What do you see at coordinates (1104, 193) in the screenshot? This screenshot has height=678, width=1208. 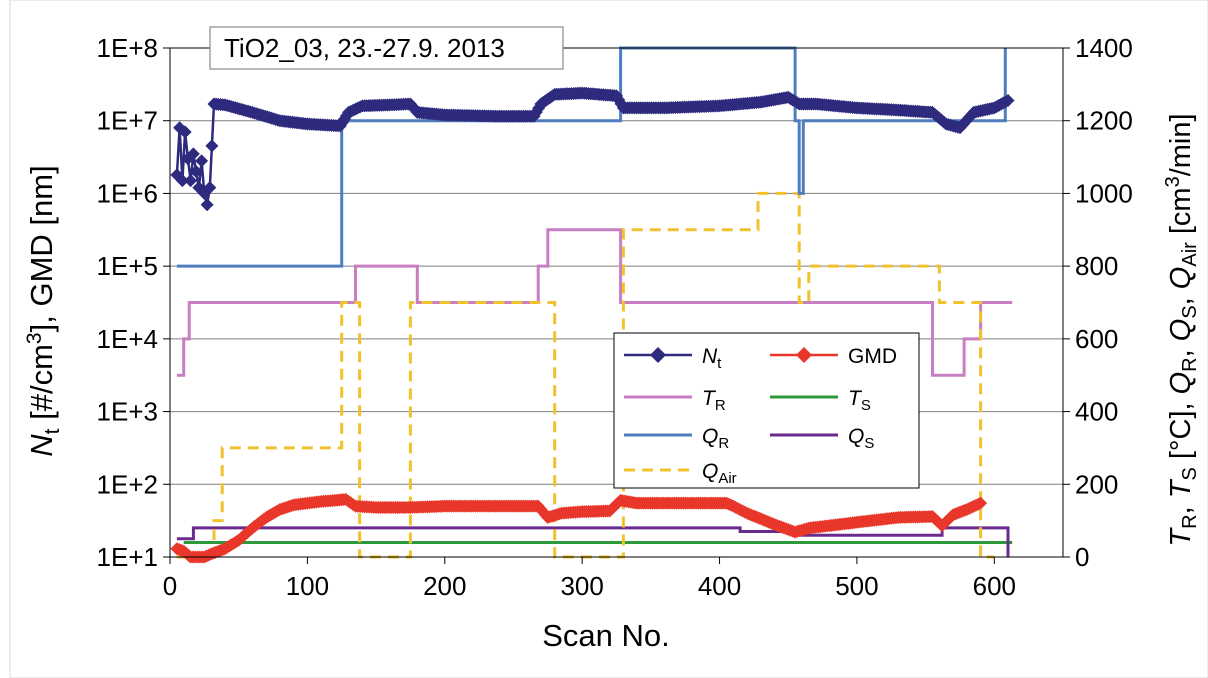 I see `y-right-tick-label-5: 1000` at bounding box center [1104, 193].